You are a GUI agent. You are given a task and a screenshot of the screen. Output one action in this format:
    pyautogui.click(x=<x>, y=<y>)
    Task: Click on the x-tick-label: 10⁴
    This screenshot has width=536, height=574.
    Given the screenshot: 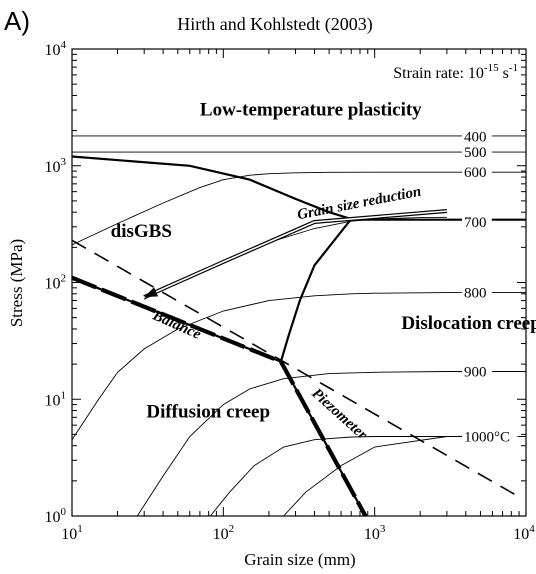 What is the action you would take?
    pyautogui.click(x=524, y=533)
    